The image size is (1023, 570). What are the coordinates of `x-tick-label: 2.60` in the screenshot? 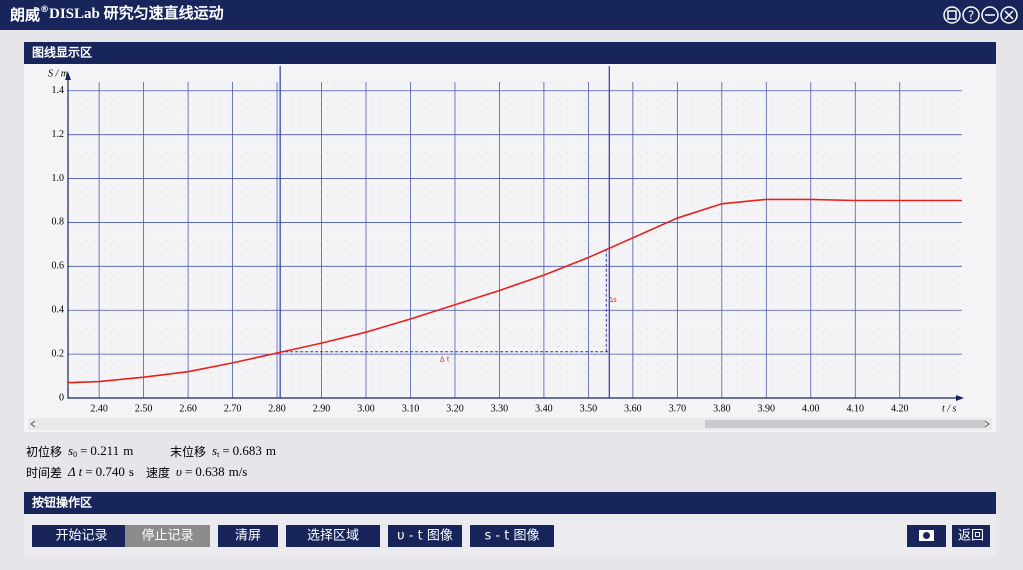 It's located at (188, 408).